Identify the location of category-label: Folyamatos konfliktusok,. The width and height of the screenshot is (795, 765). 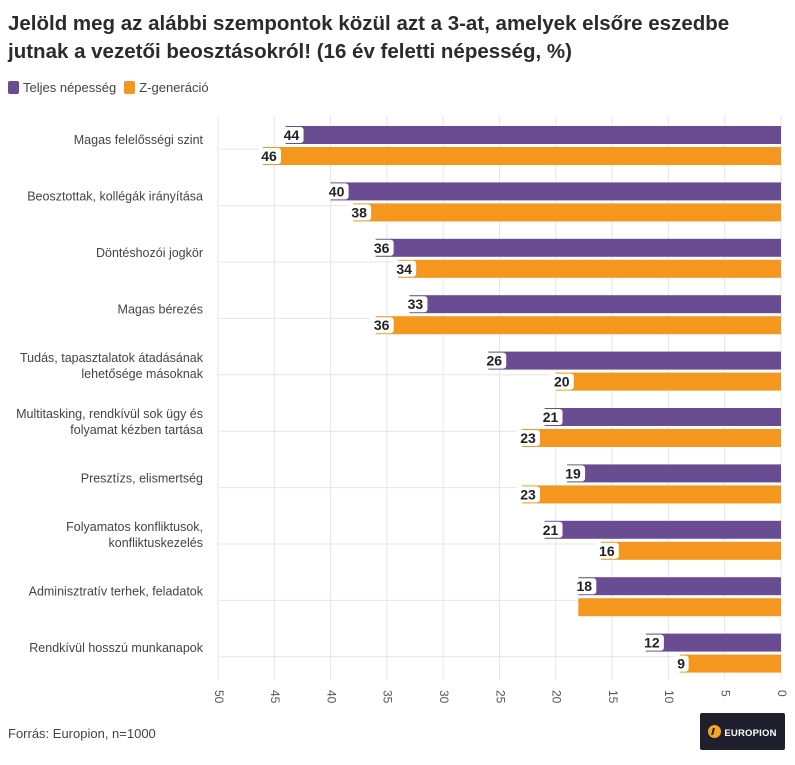
(134, 527).